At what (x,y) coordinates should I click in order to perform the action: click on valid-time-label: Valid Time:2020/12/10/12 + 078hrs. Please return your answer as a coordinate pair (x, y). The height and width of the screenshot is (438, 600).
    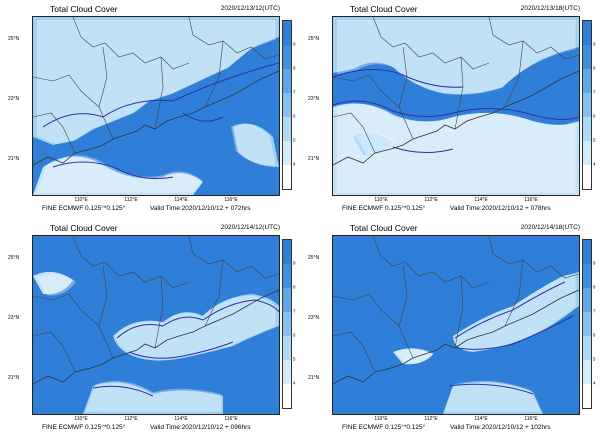
    Looking at the image, I should click on (500, 208).